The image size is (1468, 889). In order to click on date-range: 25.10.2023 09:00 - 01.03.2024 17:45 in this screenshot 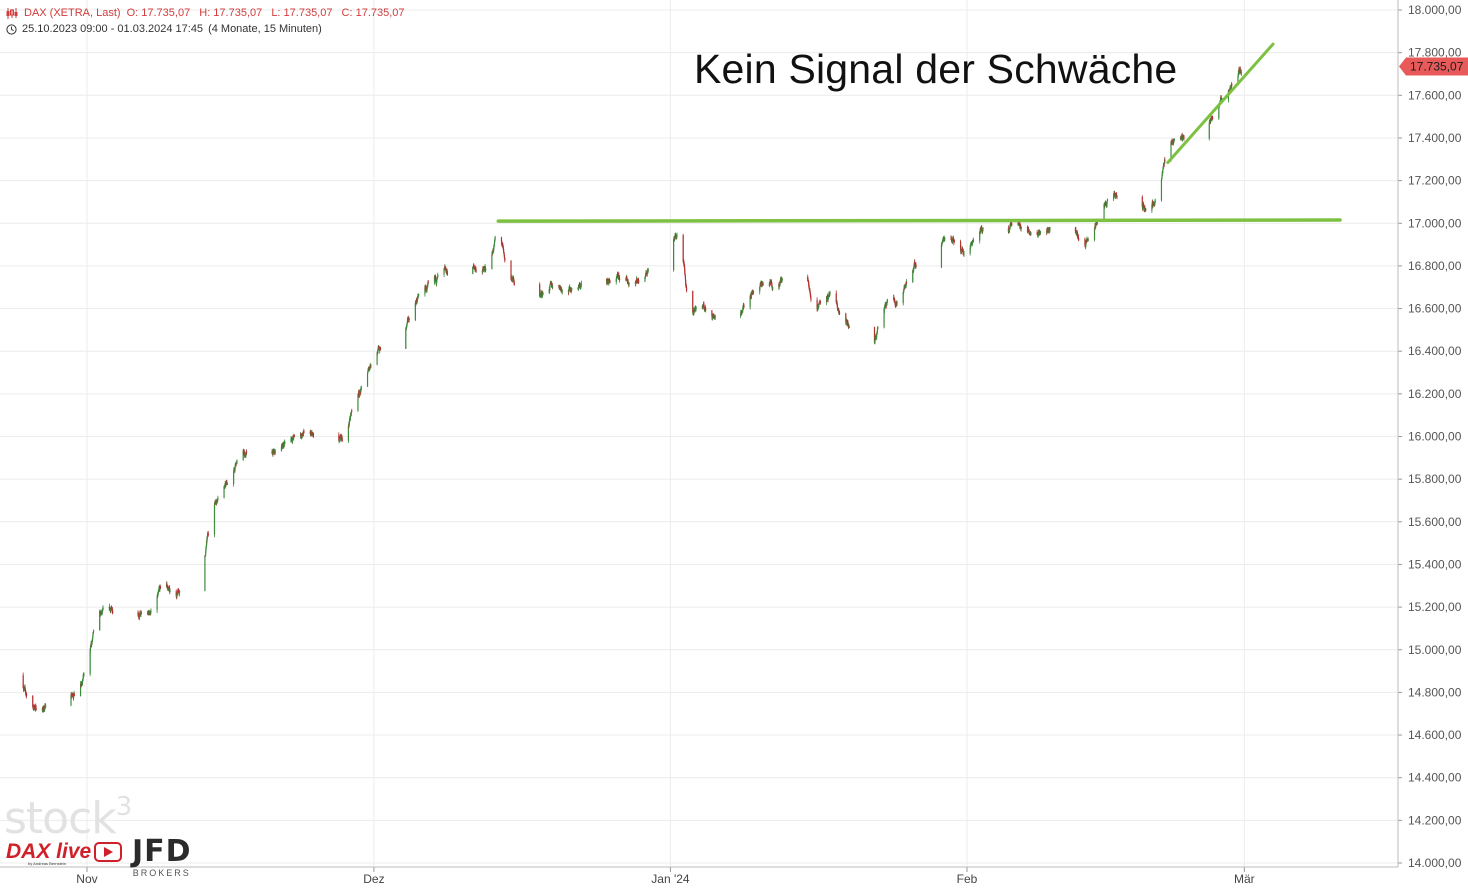, I will do `click(113, 29)`.